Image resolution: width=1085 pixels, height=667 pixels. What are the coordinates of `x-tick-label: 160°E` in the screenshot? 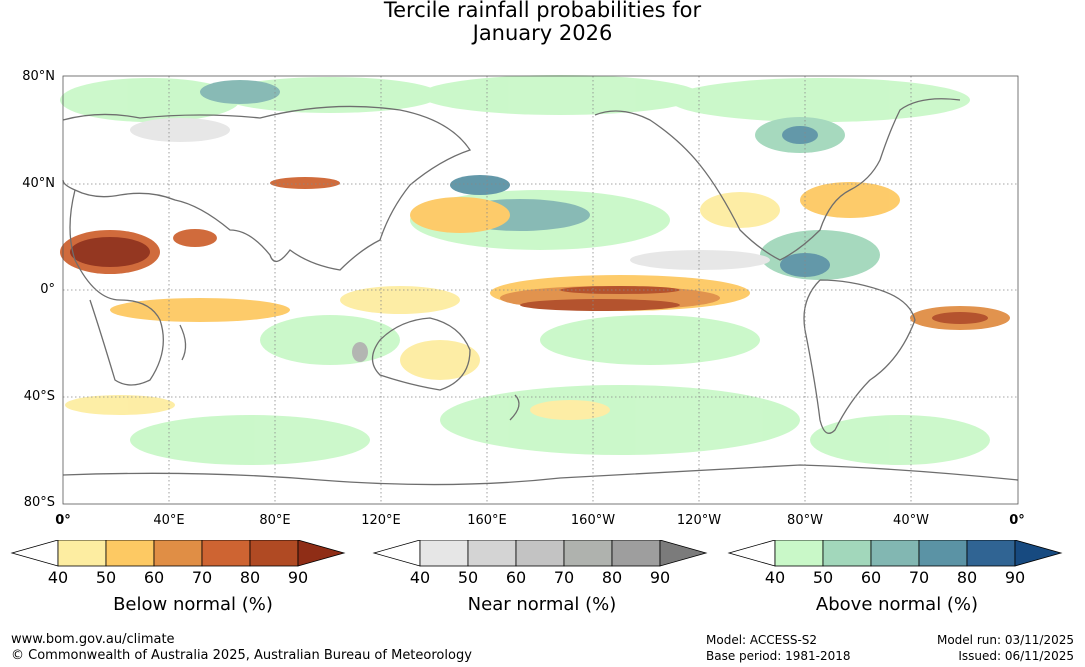 It's located at (487, 520).